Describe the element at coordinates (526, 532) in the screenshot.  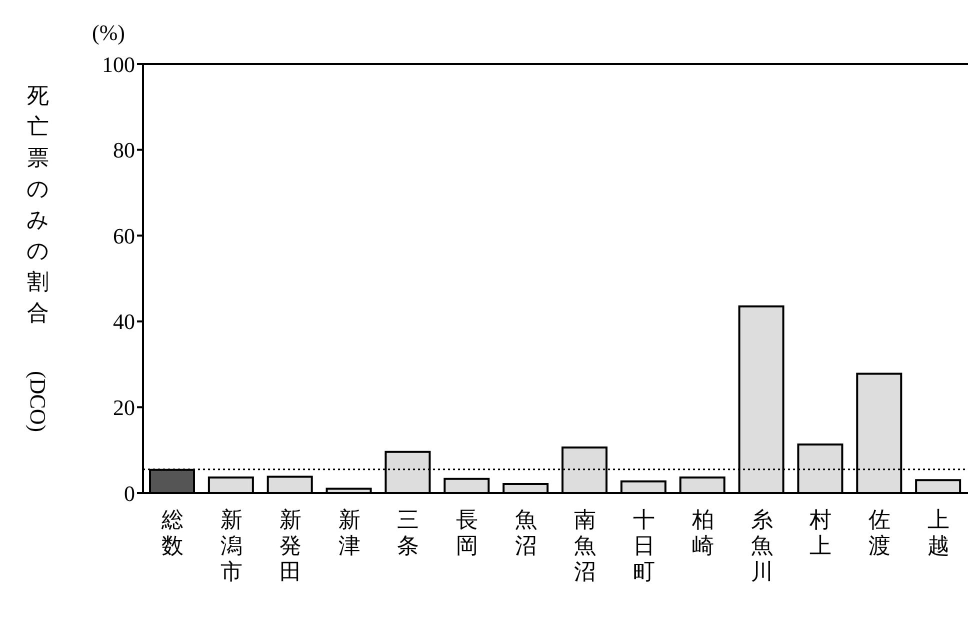
I see `x-tick-label: 魚沼` at that location.